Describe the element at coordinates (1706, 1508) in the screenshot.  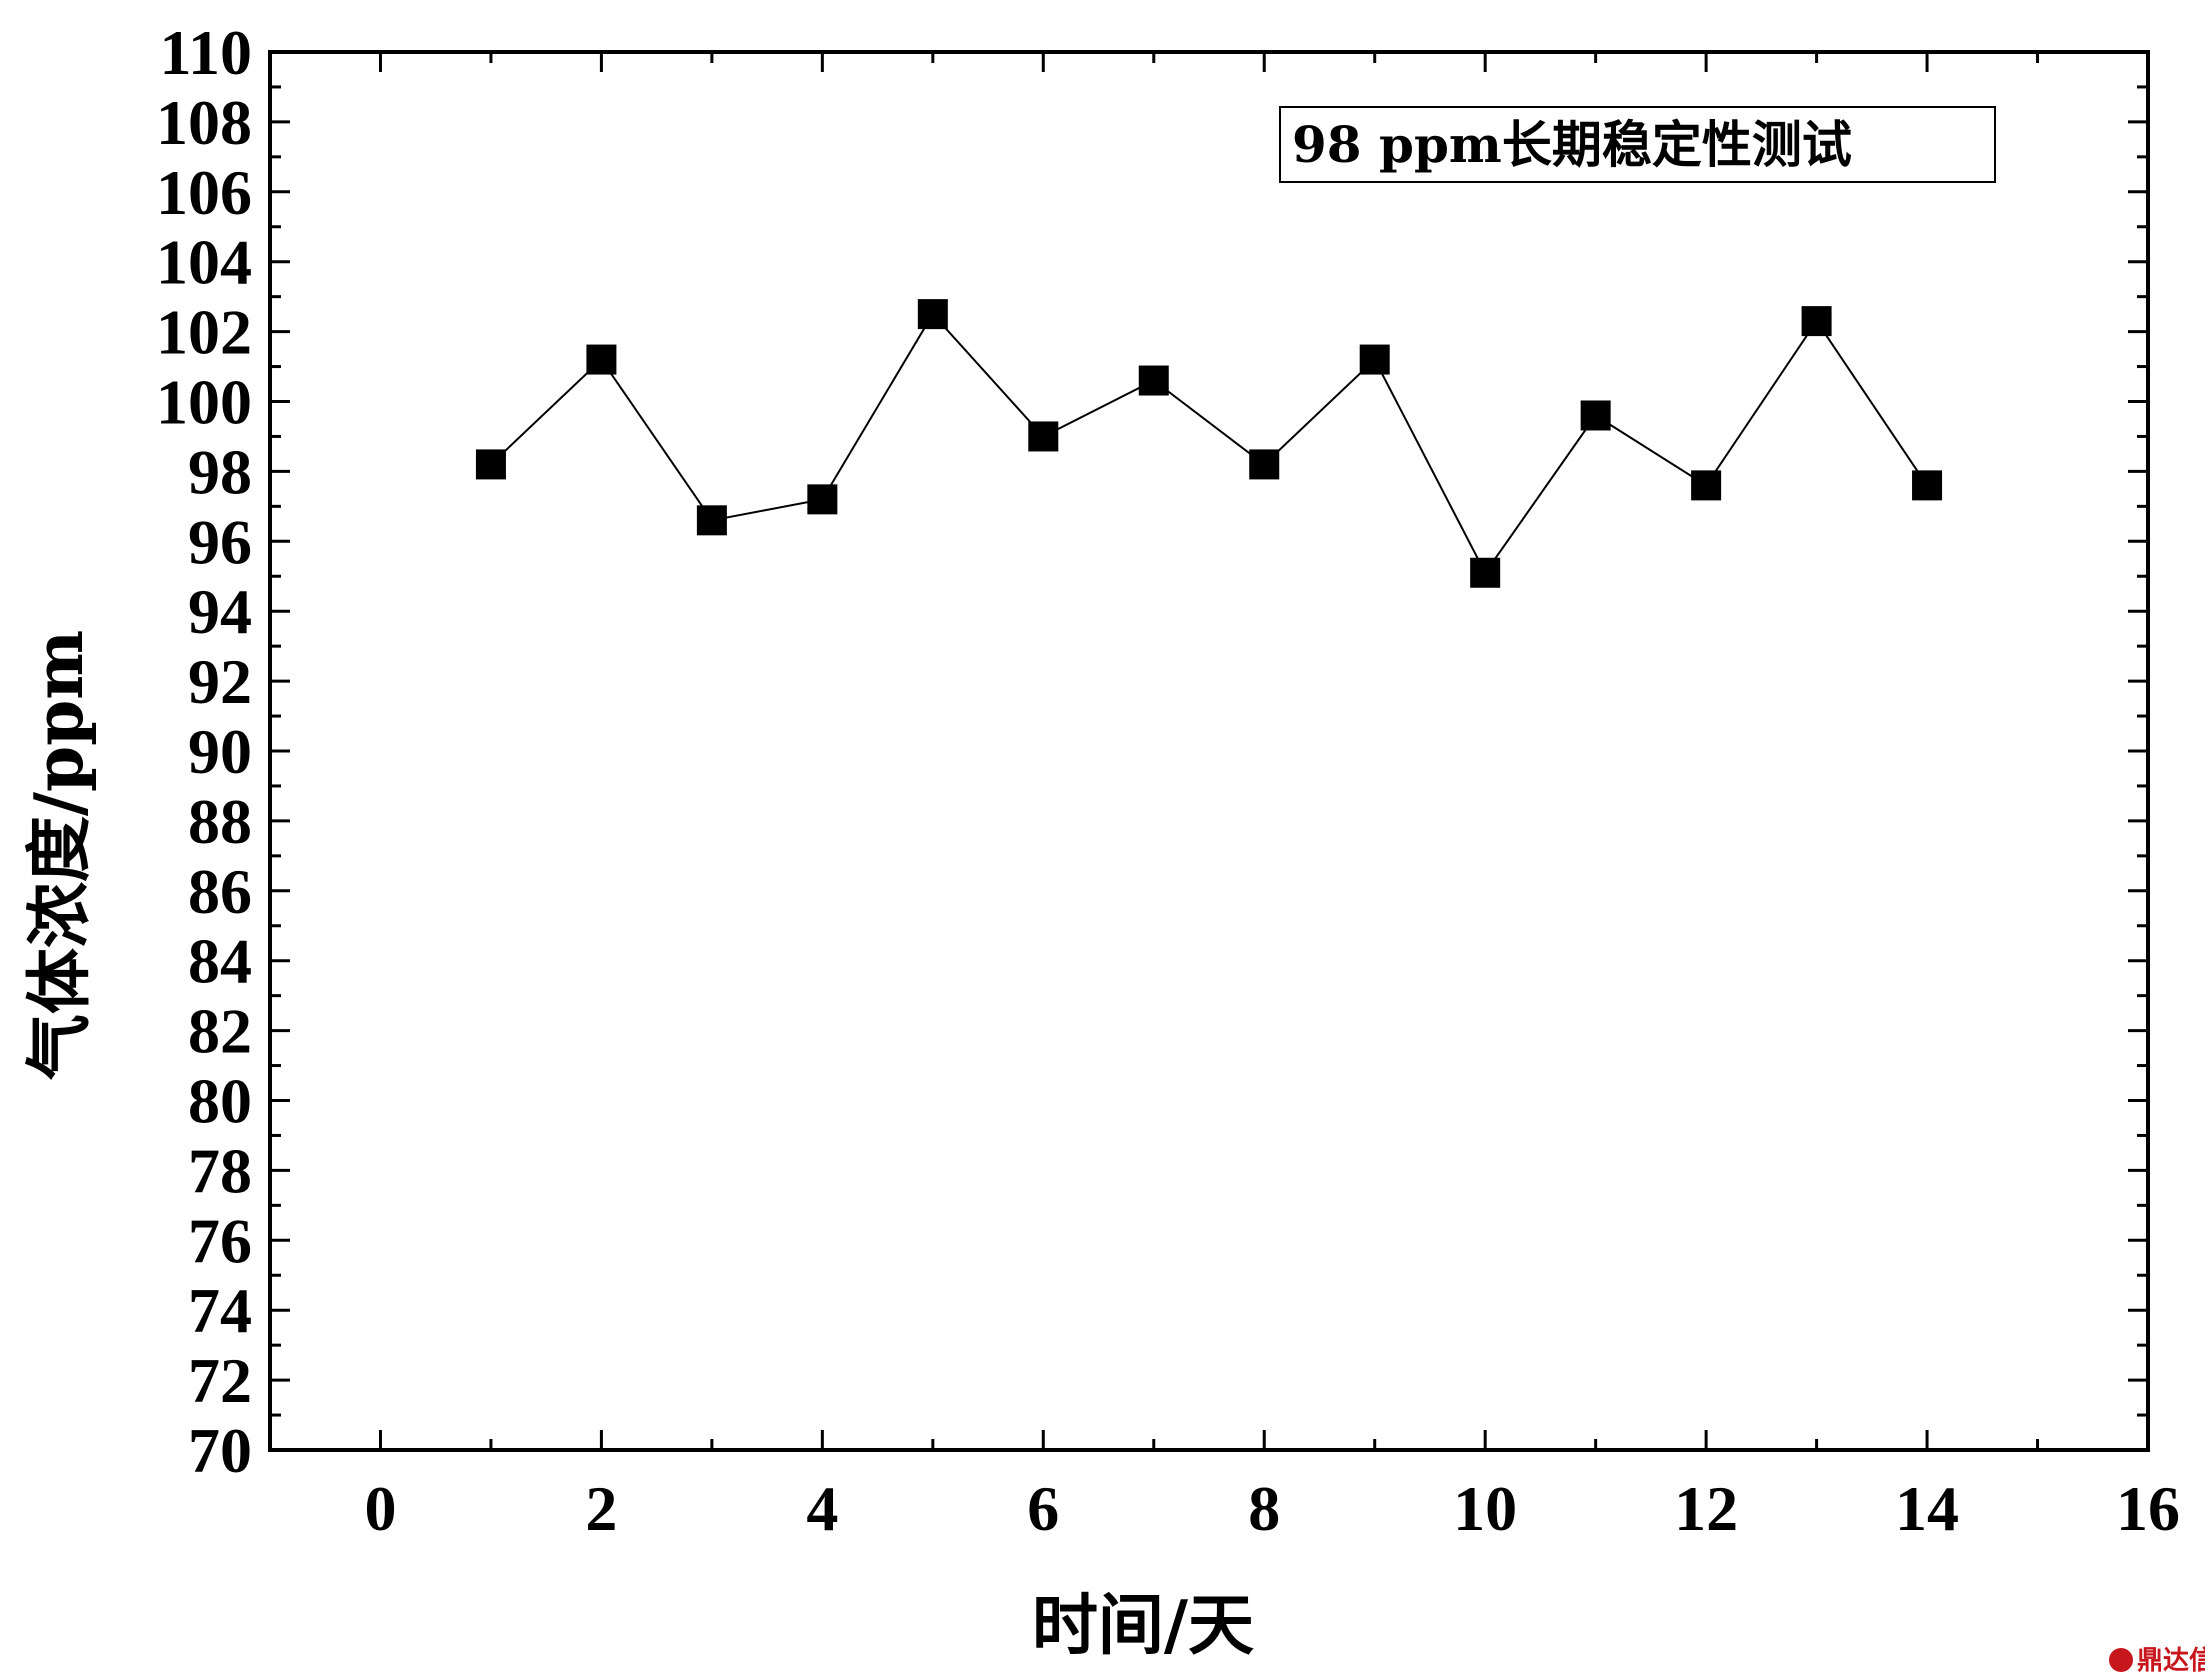
I see `x-tick-label: 12` at that location.